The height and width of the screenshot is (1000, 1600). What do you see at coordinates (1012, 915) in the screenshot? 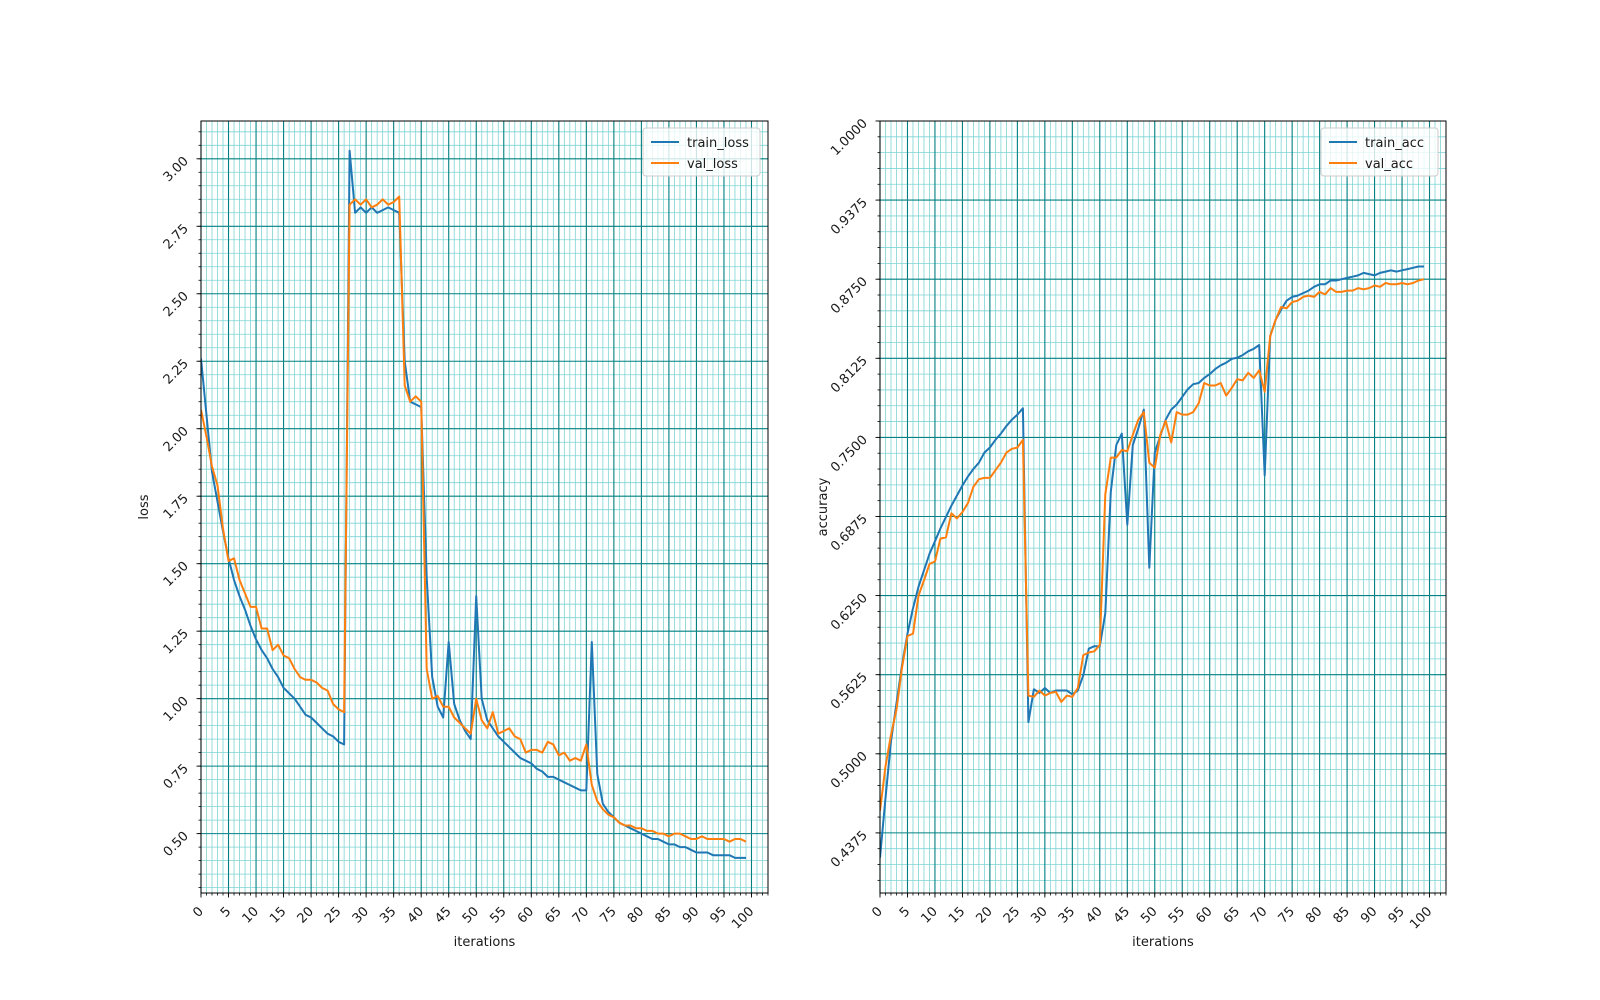
I see `chart-2-x-tick-label: 25` at bounding box center [1012, 915].